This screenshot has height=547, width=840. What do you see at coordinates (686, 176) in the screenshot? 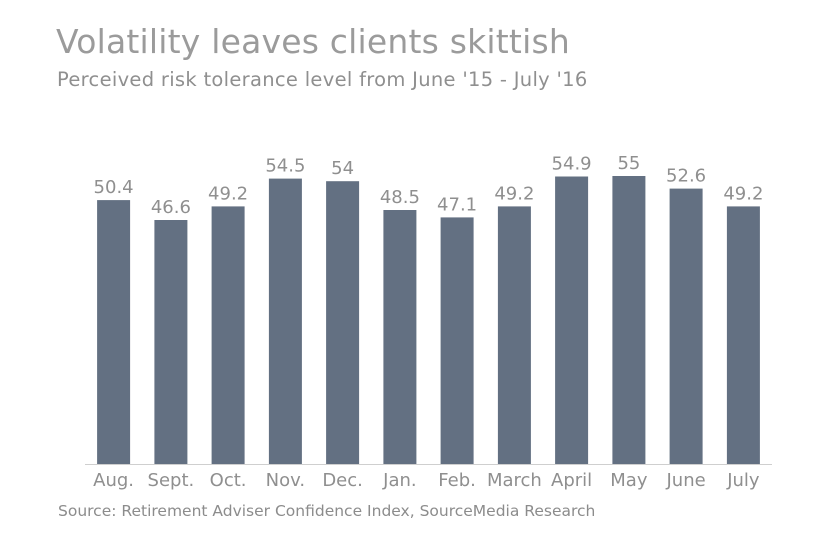
I see `value-label: 52.6` at bounding box center [686, 176].